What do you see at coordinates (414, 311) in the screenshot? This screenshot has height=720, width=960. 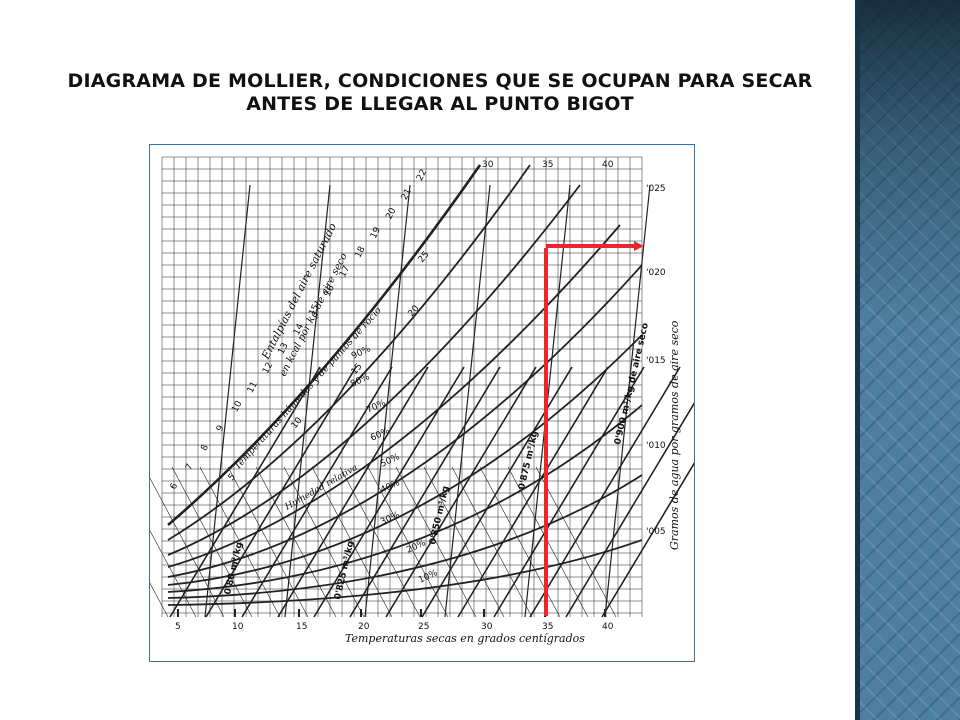 I see `wet-bulb-tick-label: 20` at bounding box center [414, 311].